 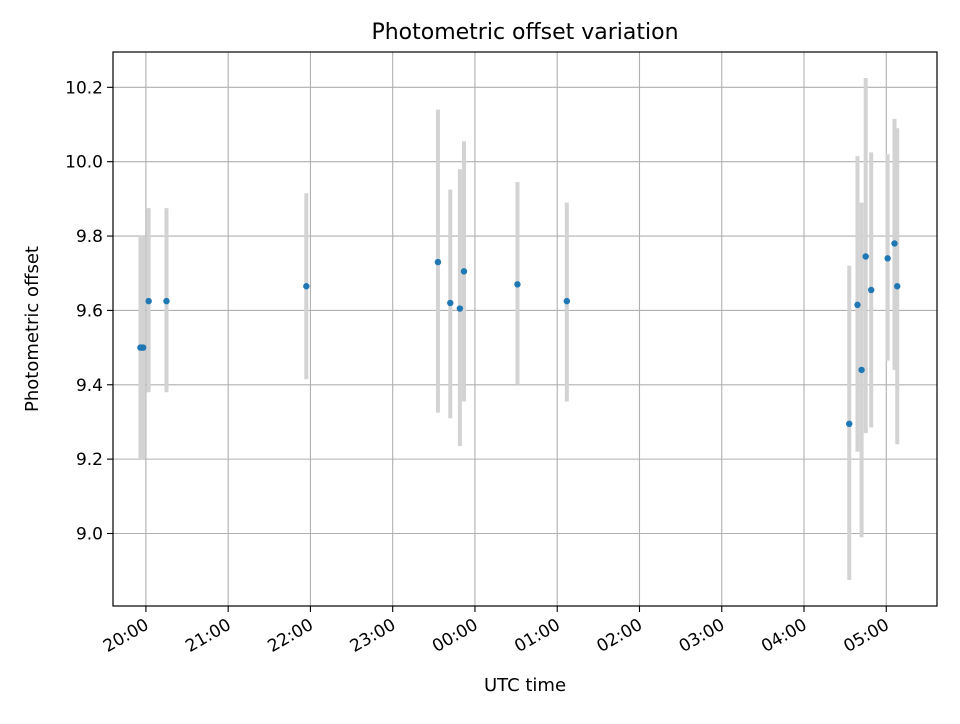 What do you see at coordinates (89, 534) in the screenshot?
I see `y-tick-label: 9.0` at bounding box center [89, 534].